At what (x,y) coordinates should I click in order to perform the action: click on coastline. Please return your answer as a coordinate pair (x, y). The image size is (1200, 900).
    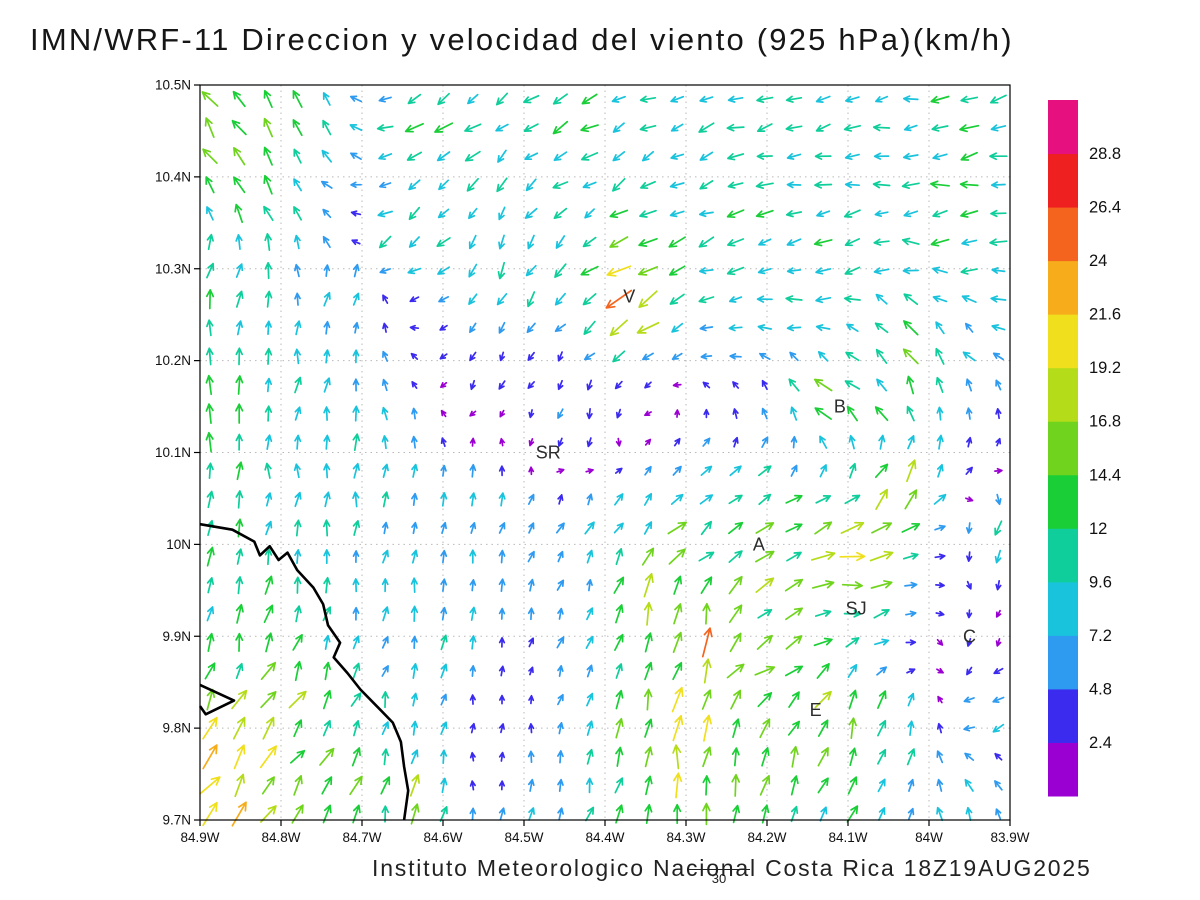
    Looking at the image, I should click on (304, 671).